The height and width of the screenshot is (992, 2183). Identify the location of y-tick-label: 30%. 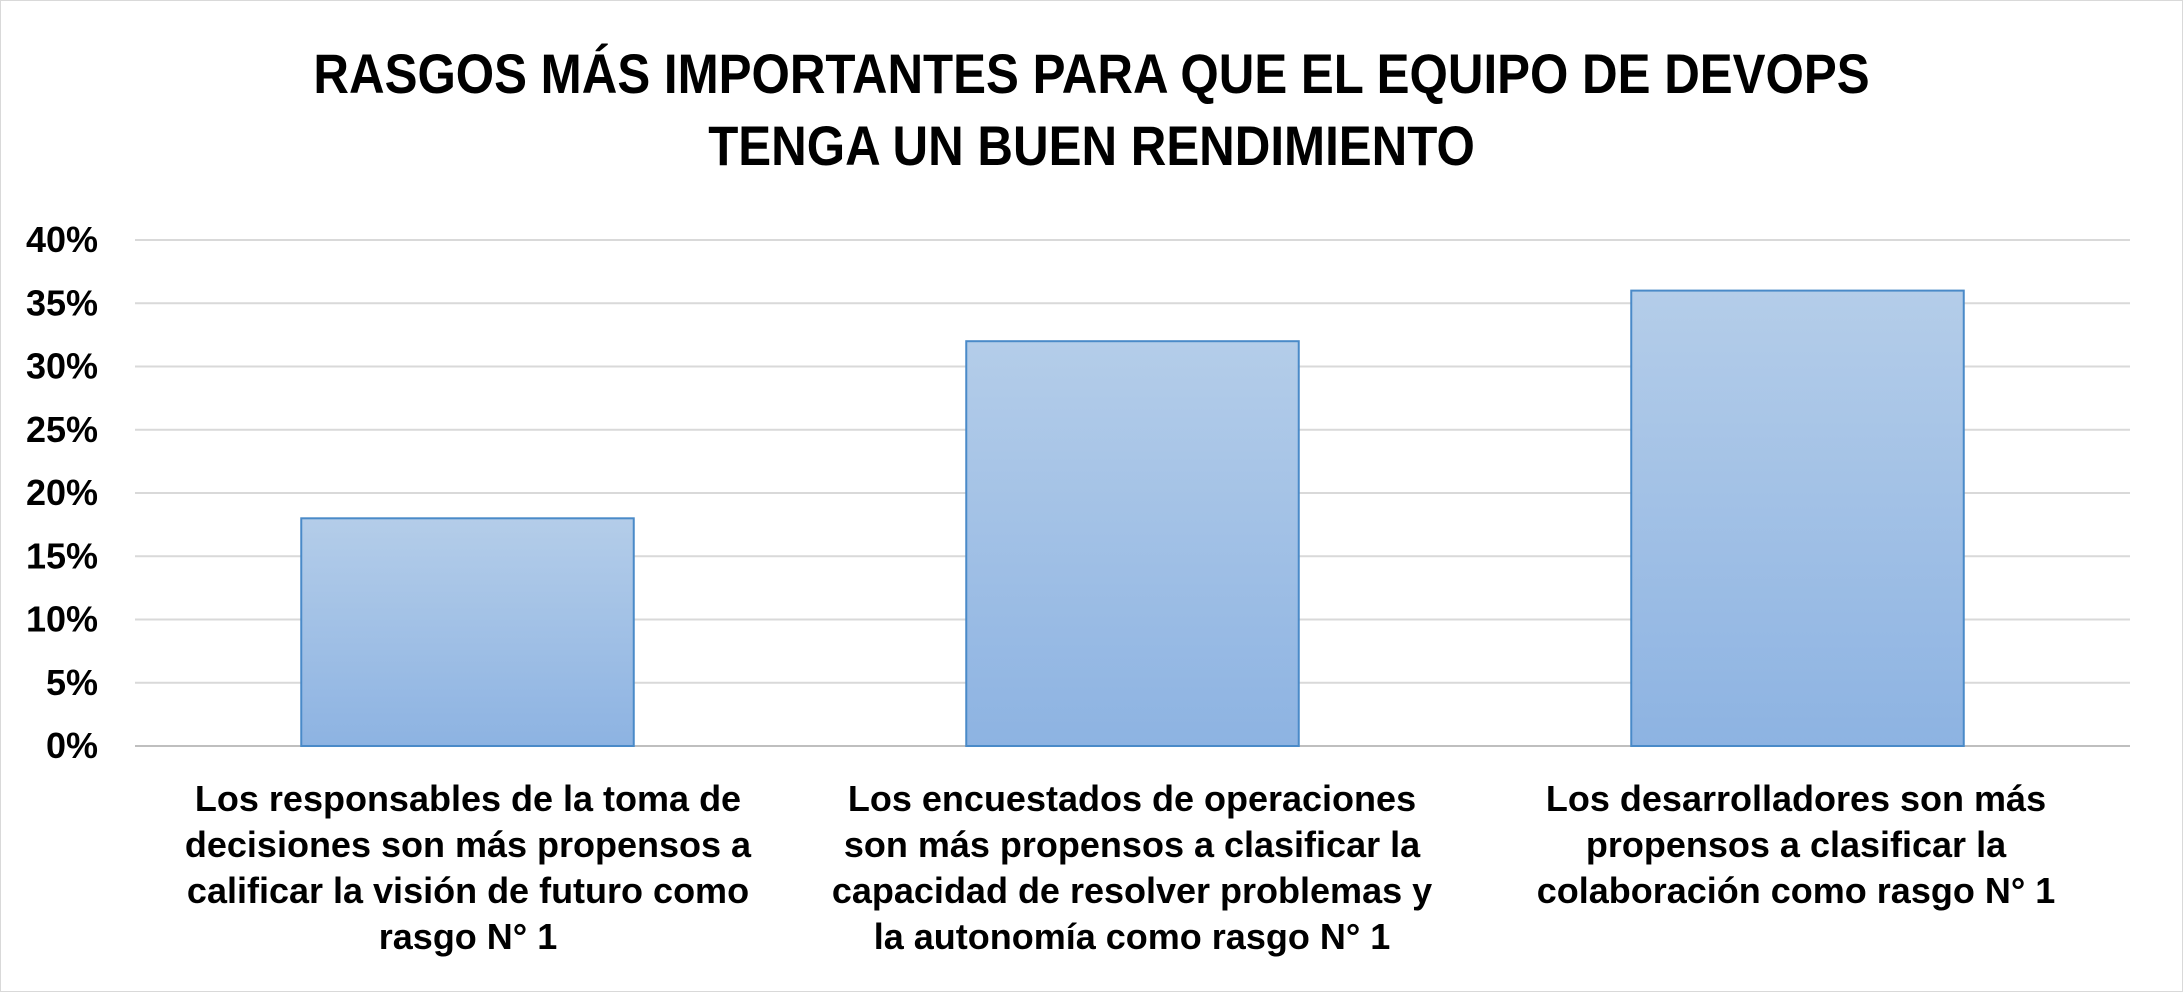
(62, 366).